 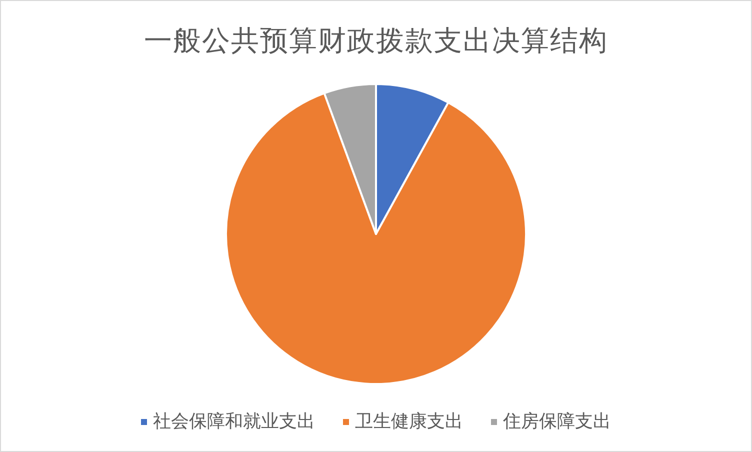 What do you see at coordinates (556, 421) in the screenshot?
I see `legend-label: 住房保障支出` at bounding box center [556, 421].